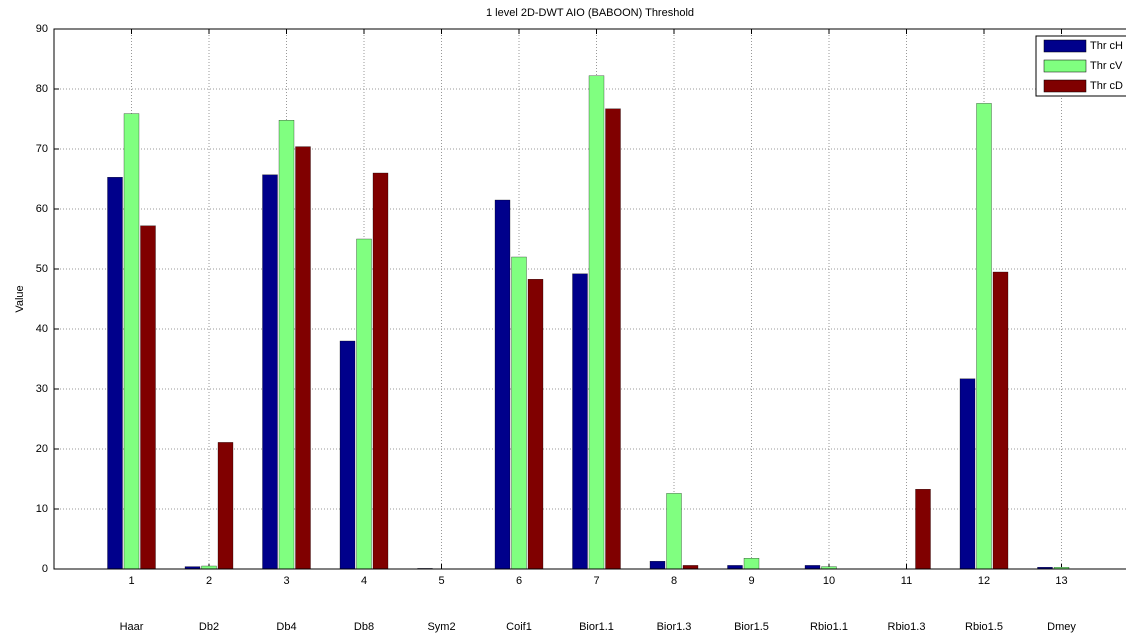 The height and width of the screenshot is (638, 1126). I want to click on y-axis-label: Value, so click(20, 298).